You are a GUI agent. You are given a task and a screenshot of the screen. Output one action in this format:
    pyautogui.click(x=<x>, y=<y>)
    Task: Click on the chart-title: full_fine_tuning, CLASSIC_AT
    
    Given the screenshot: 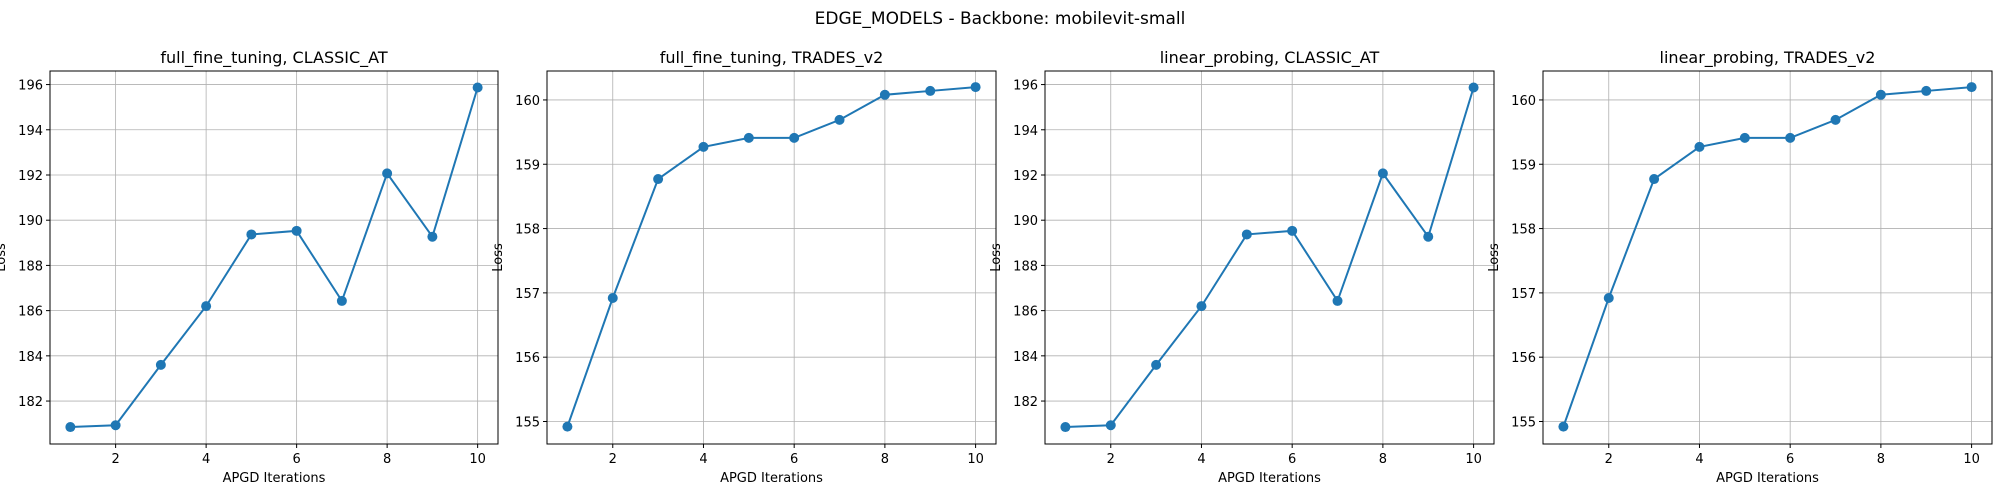 What is the action you would take?
    pyautogui.click(x=274, y=58)
    